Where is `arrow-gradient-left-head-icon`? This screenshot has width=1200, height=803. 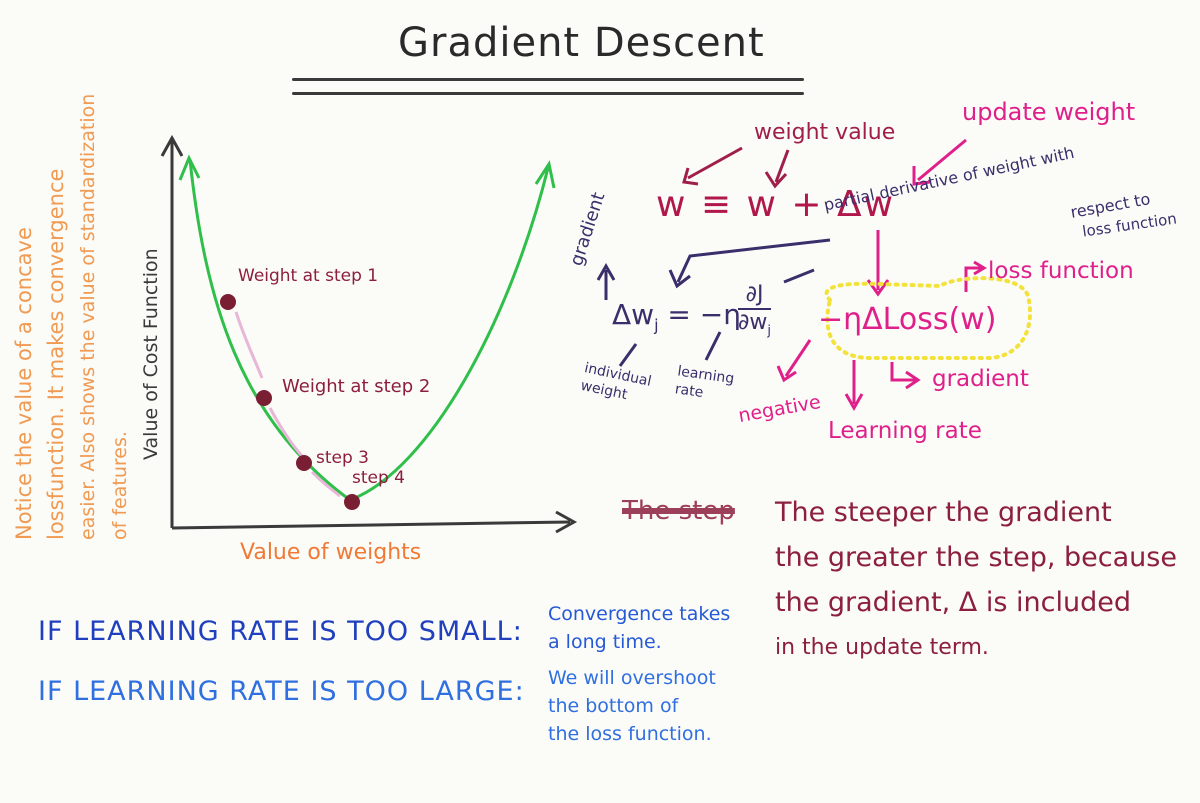
arrow-gradient-left-head-icon is located at coordinates (679, 279).